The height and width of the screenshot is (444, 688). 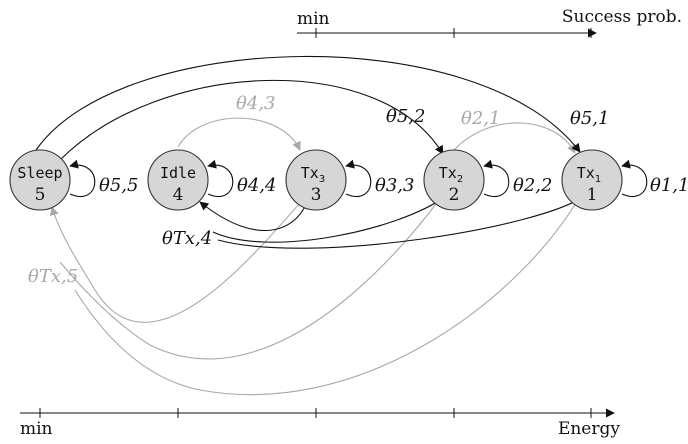 I want to click on label-self-loop-sleep: θ5,5, so click(x=118, y=185).